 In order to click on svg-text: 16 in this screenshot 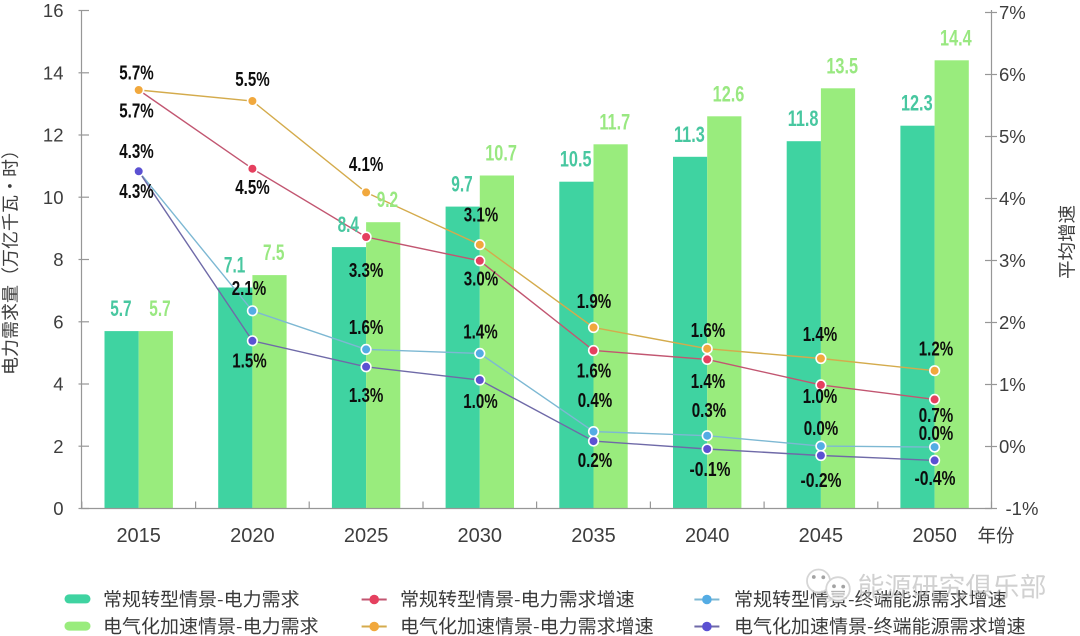, I will do `click(53, 10)`.